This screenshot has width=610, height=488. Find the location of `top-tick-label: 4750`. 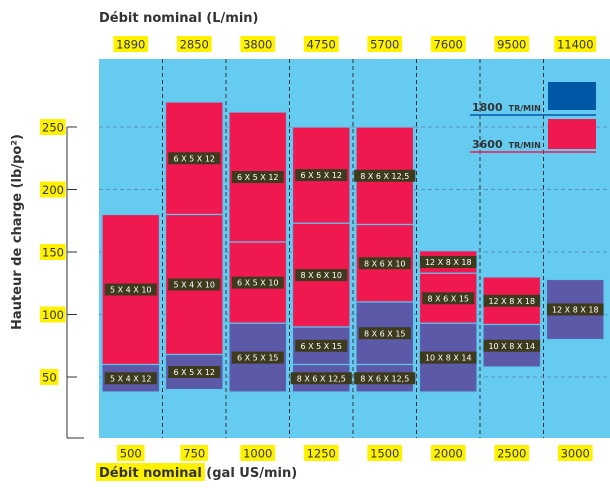

top-tick-label: 4750 is located at coordinates (321, 45).